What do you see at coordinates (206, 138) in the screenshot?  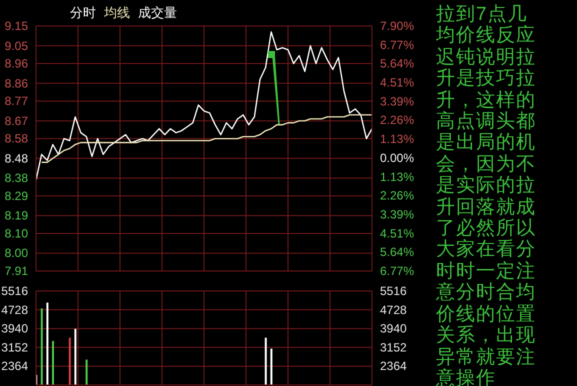 I see `line-series` at bounding box center [206, 138].